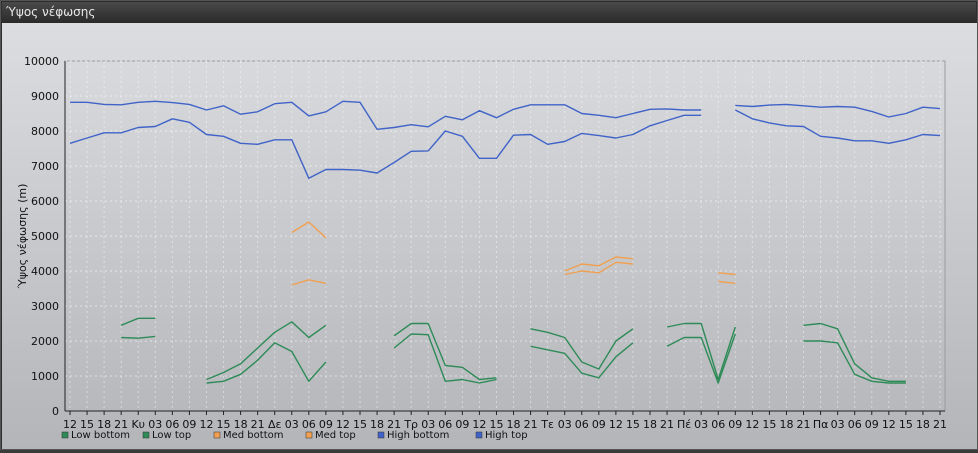  What do you see at coordinates (45, 131) in the screenshot?
I see `y-tick-label: 8000` at bounding box center [45, 131].